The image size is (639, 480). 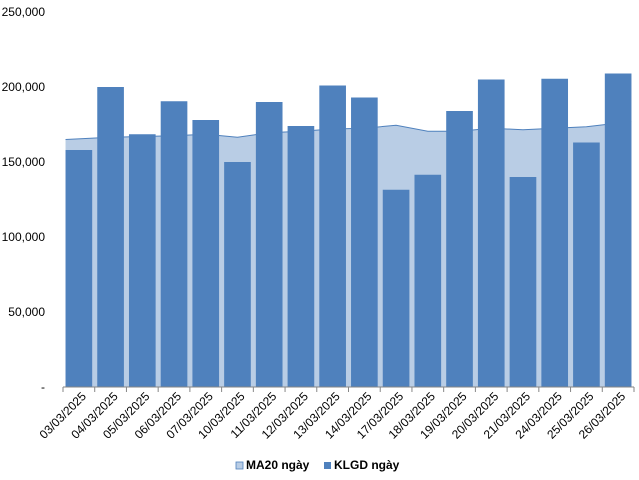 What do you see at coordinates (26, 312) in the screenshot?
I see `y-tick-label: 50,000` at bounding box center [26, 312].